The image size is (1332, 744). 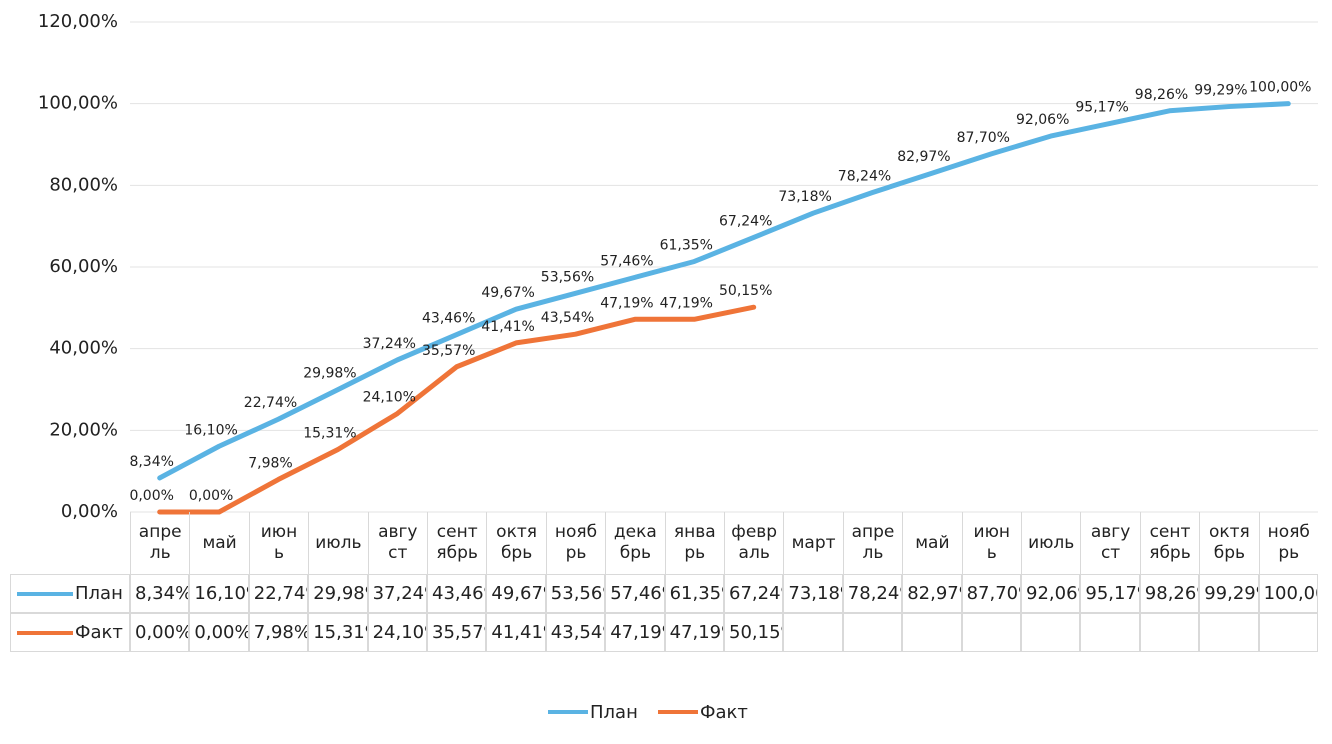 I want to click on data-label: 92,06%, so click(x=1042, y=120).